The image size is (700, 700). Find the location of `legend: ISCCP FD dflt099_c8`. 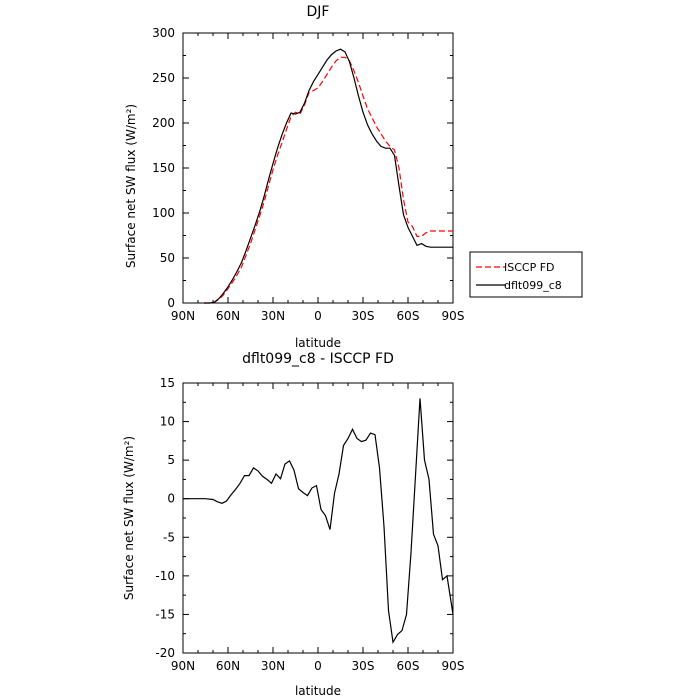

legend: ISCCP FD dflt099_c8 is located at coordinates (526, 274).